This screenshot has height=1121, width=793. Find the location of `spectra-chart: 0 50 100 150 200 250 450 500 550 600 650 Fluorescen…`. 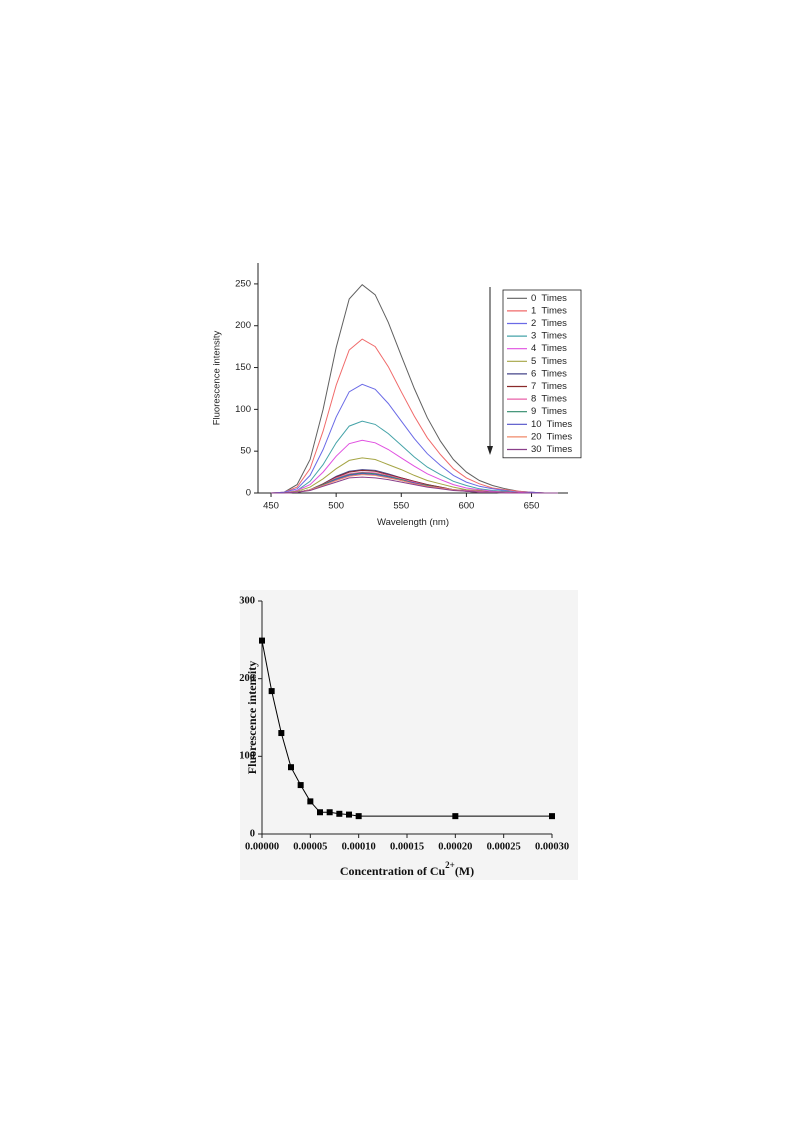

spectra-chart: 0 50 100 150 200 250 450 500 550 600 650 Fluorescen… is located at coordinates (397, 395).